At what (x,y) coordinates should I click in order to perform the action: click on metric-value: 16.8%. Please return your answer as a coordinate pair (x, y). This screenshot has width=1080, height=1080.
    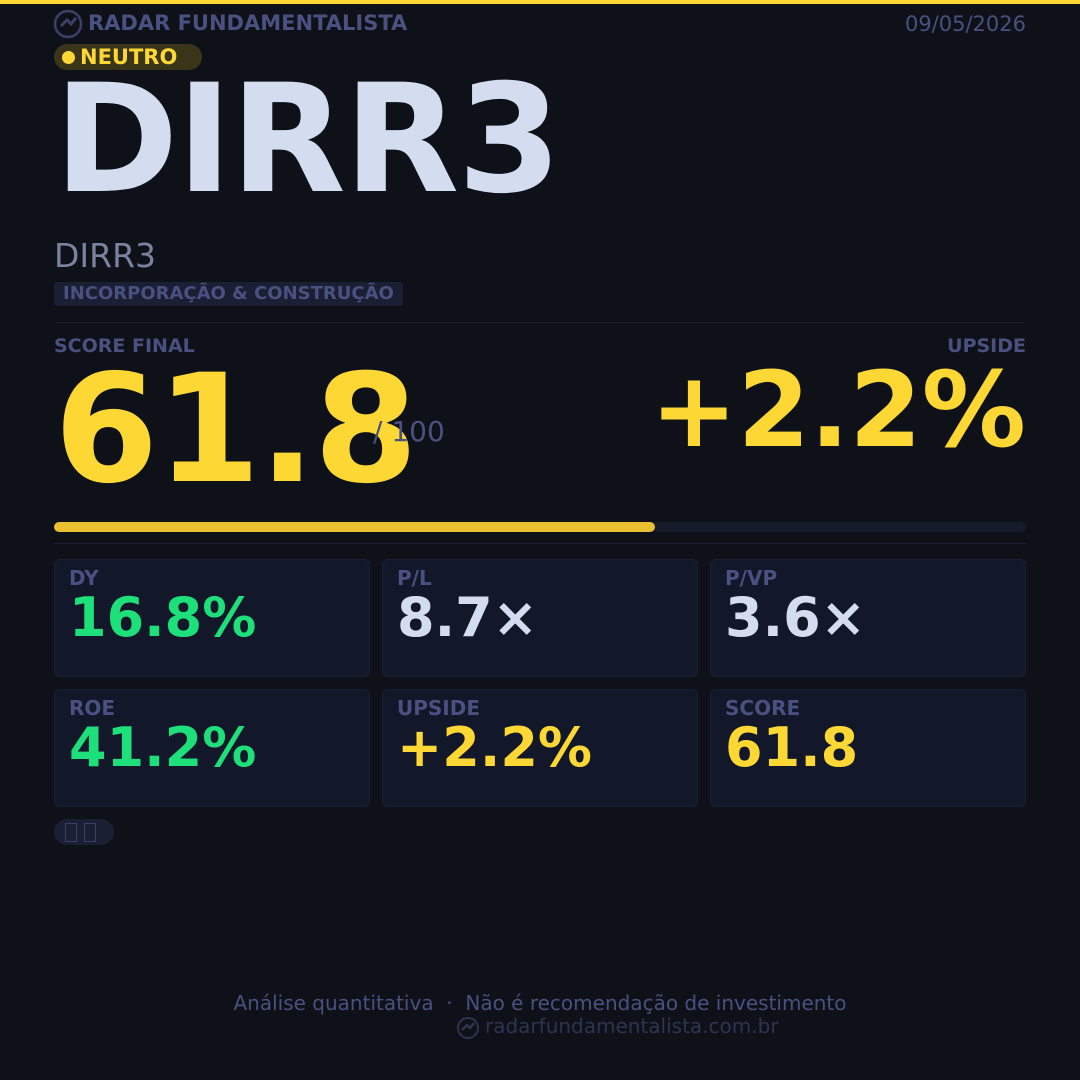
    Looking at the image, I should click on (163, 617).